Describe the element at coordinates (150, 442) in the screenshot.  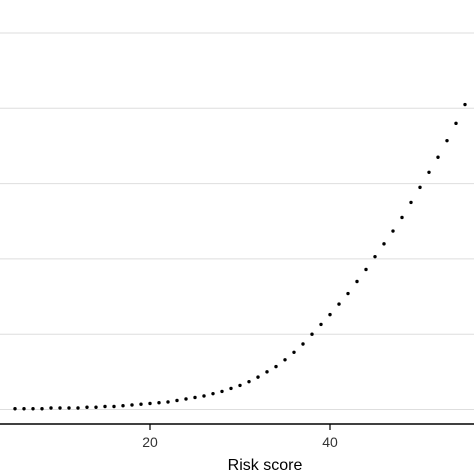
I see `x-tick-label-20: 20` at that location.